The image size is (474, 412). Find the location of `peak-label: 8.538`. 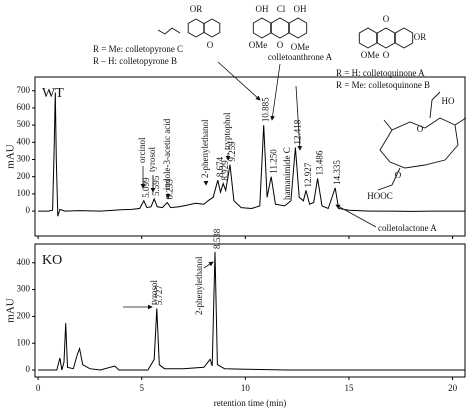

peak-label: 8.538 is located at coordinates (217, 238).